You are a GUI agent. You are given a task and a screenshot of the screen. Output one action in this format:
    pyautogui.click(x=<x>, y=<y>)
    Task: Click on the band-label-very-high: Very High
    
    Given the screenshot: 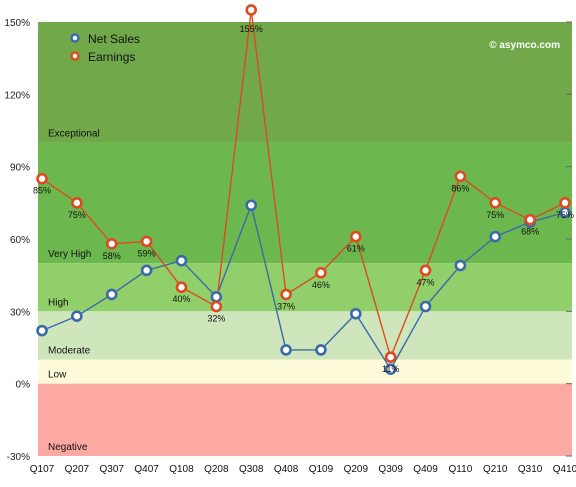 What is the action you would take?
    pyautogui.click(x=69, y=254)
    